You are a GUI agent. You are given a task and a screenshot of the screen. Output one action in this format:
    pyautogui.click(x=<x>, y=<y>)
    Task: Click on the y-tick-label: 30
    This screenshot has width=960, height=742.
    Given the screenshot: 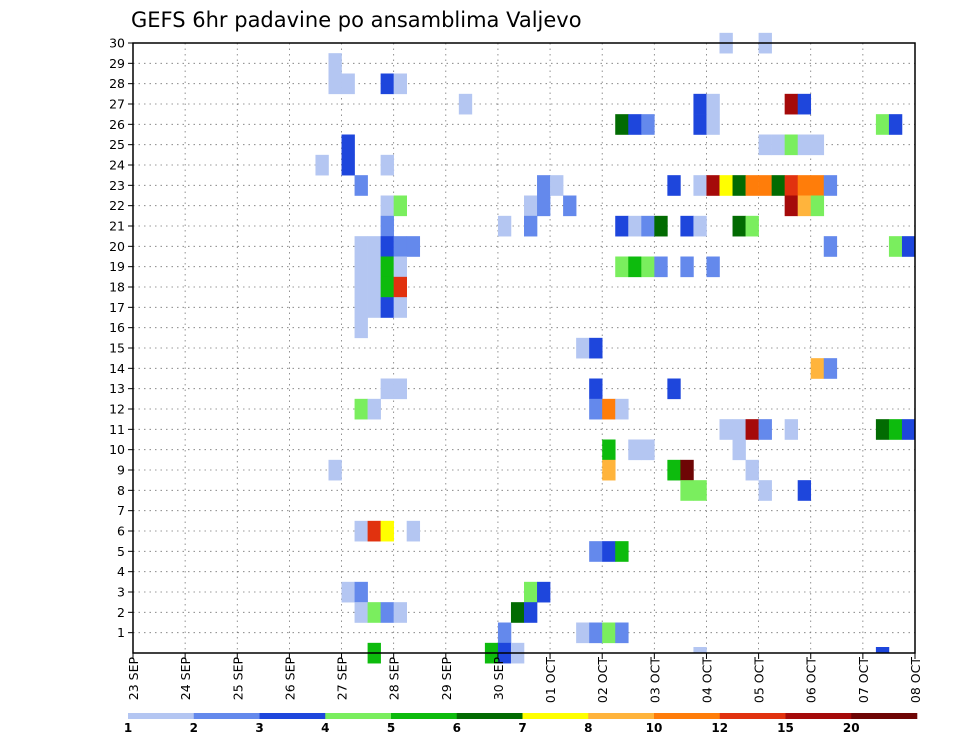 What is the action you would take?
    pyautogui.click(x=117, y=43)
    